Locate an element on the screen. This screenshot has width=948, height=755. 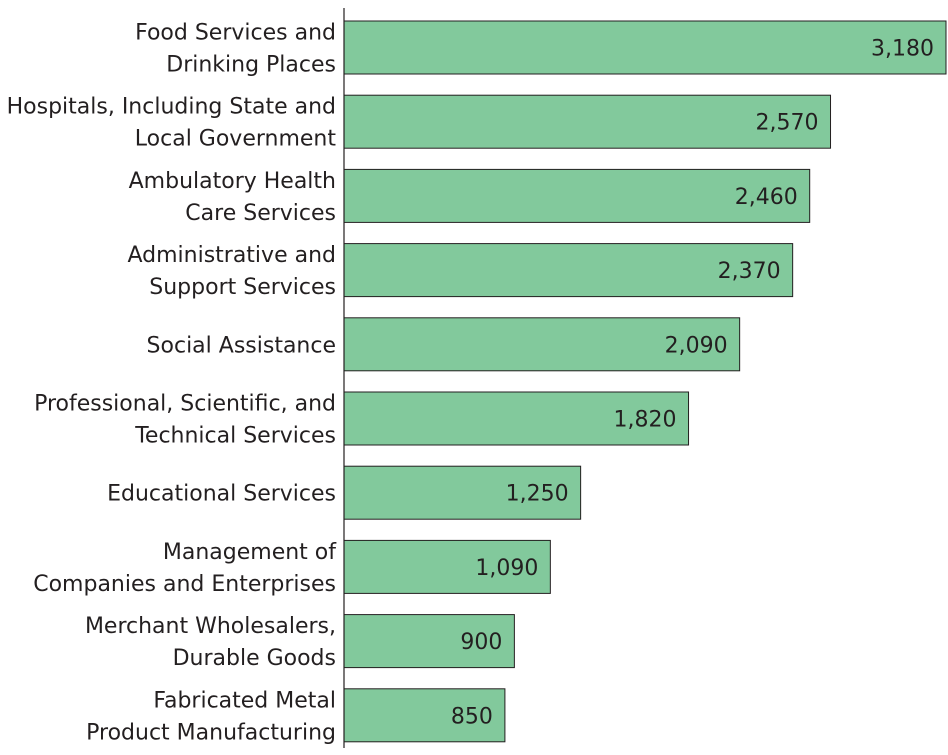
category-label-line: Food Services and is located at coordinates (235, 33).